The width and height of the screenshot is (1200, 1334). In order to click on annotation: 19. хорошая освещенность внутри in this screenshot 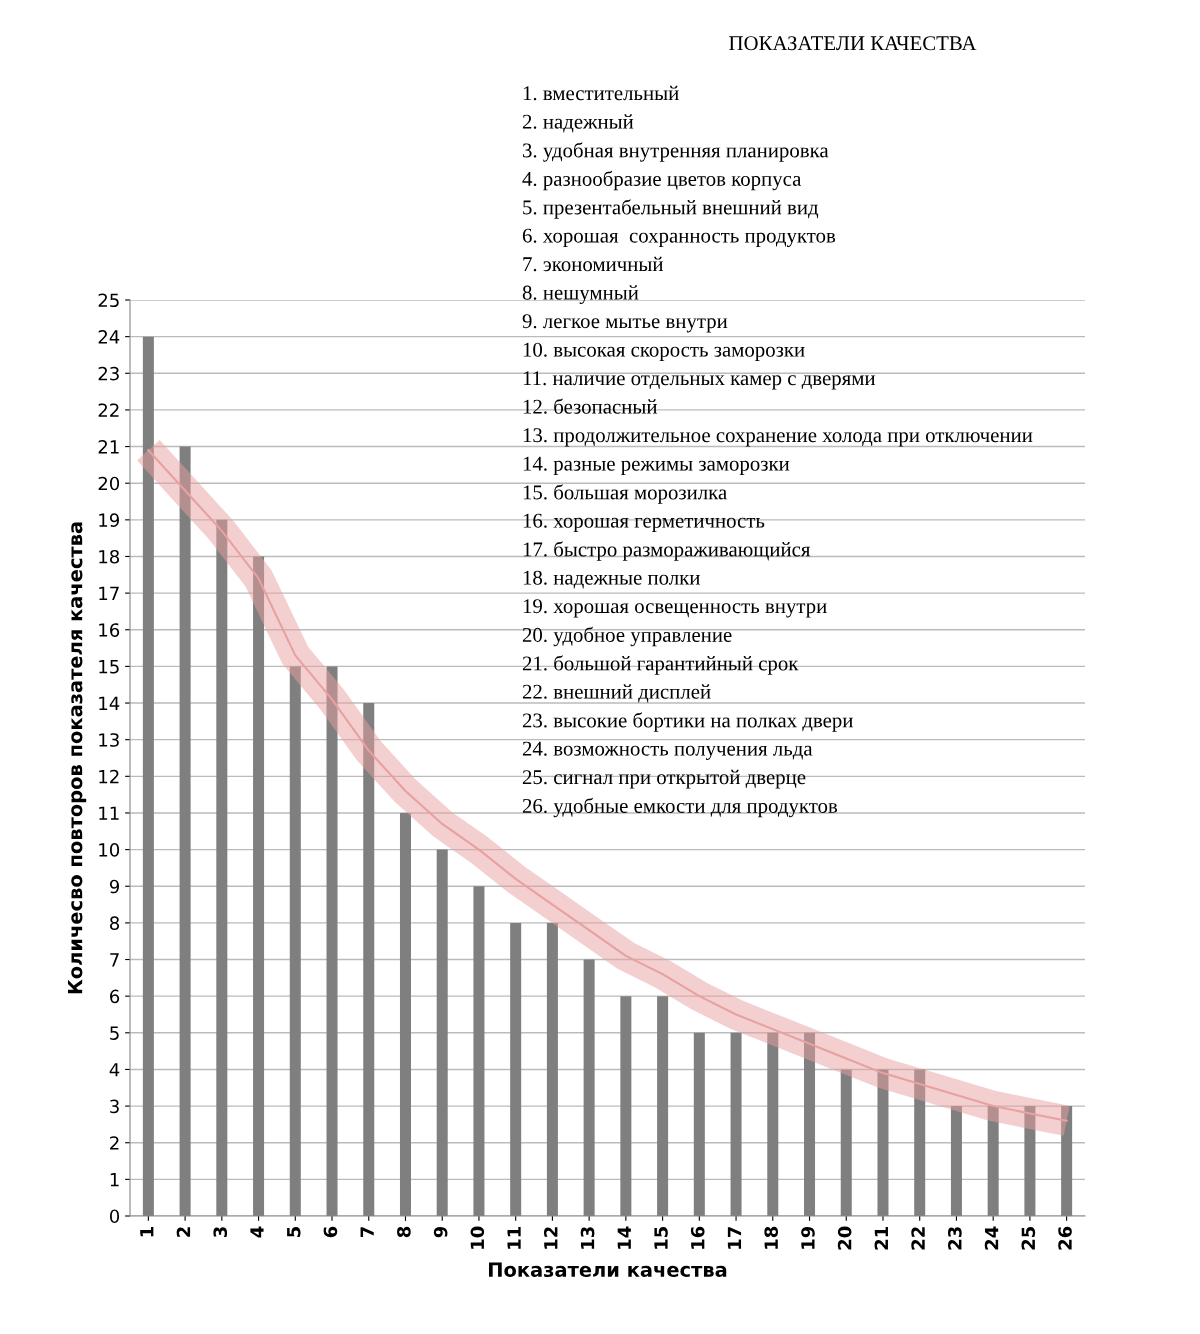, I will do `click(675, 608)`.